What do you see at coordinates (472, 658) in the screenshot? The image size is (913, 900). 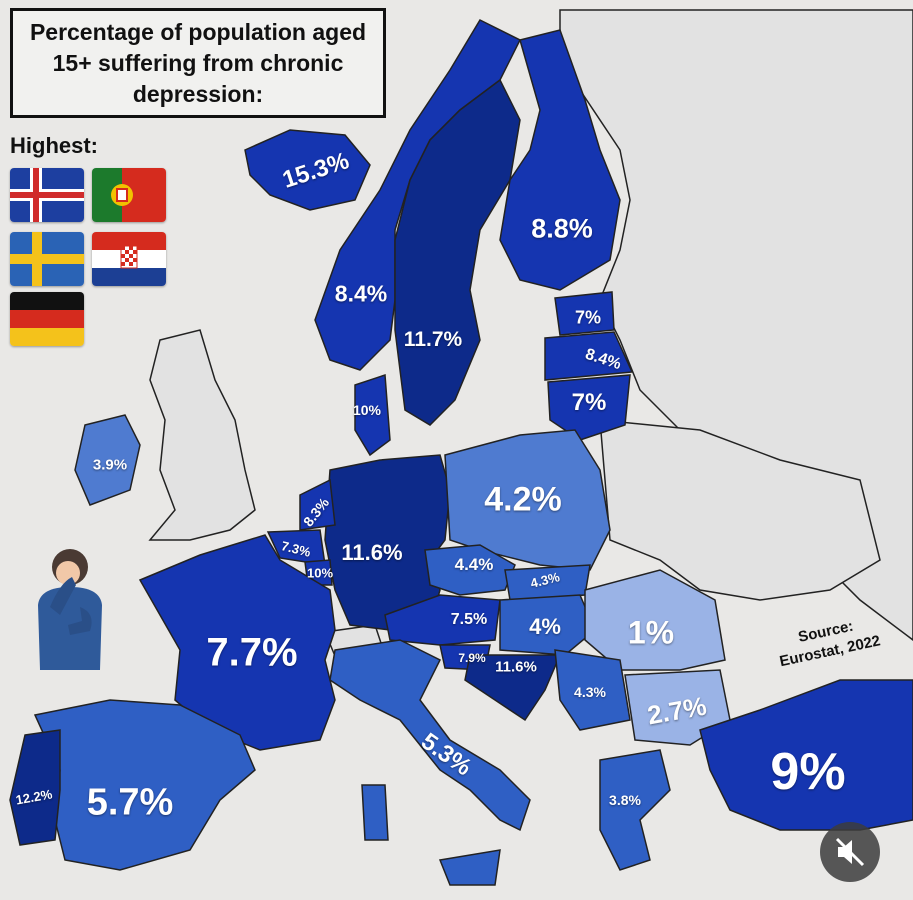 I see `label-slovenia: 7.9%` at bounding box center [472, 658].